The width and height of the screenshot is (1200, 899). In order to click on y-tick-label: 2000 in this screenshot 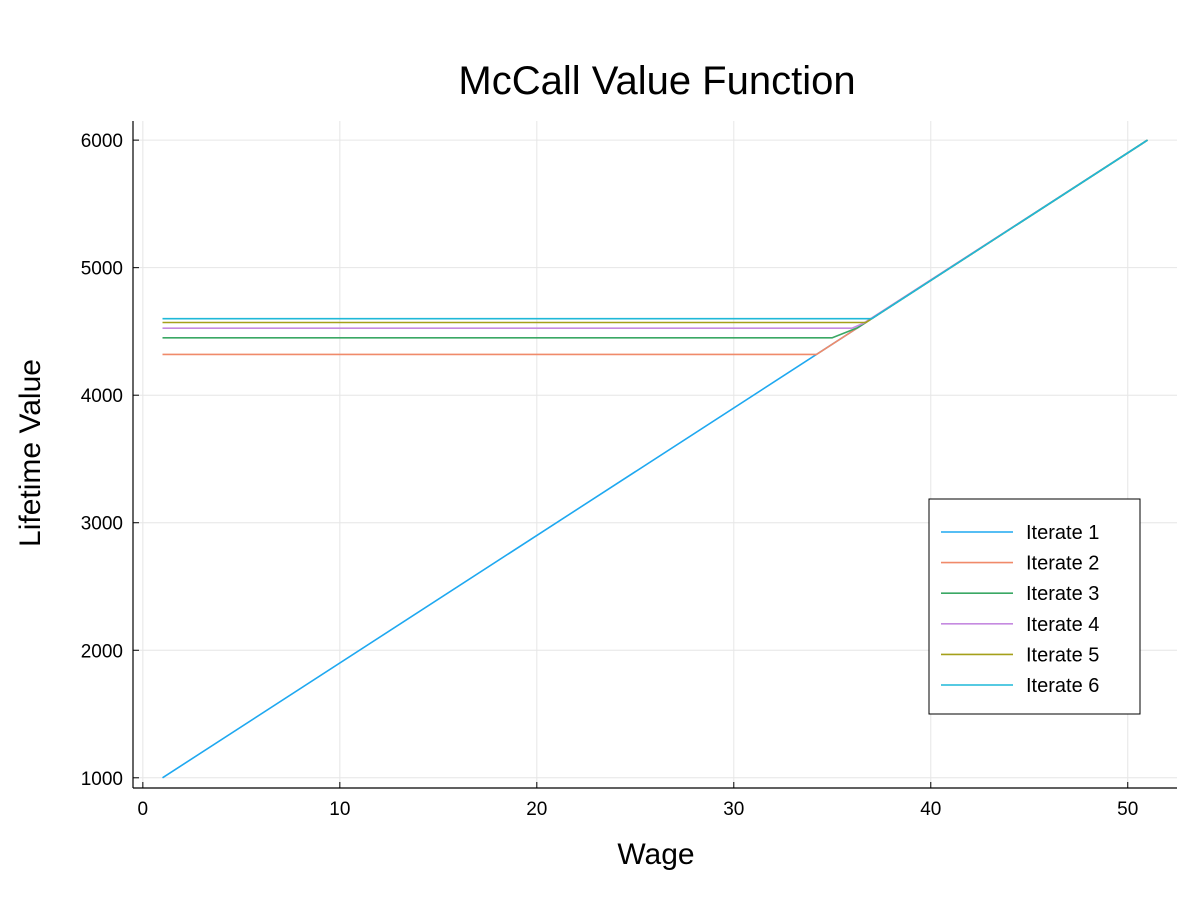, I will do `click(102, 651)`.